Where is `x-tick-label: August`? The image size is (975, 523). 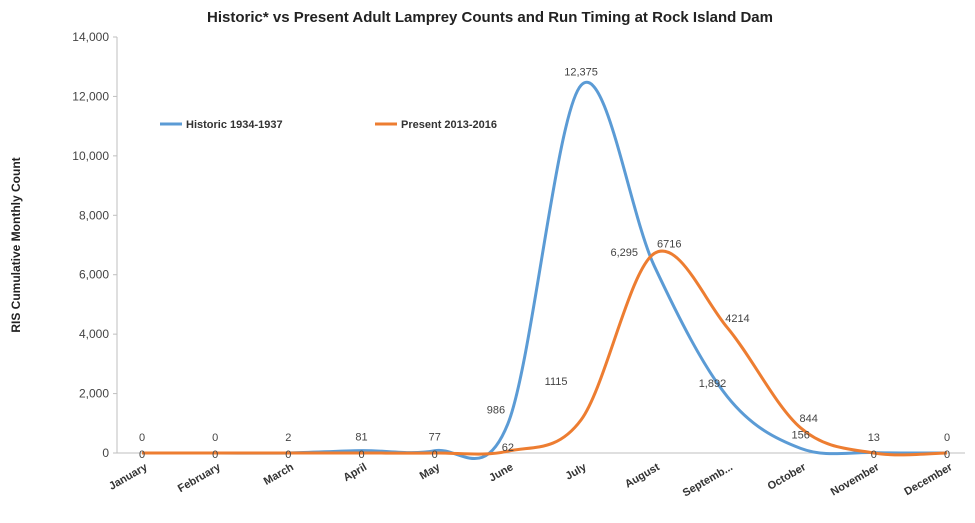
x-tick-label: August is located at coordinates (642, 476).